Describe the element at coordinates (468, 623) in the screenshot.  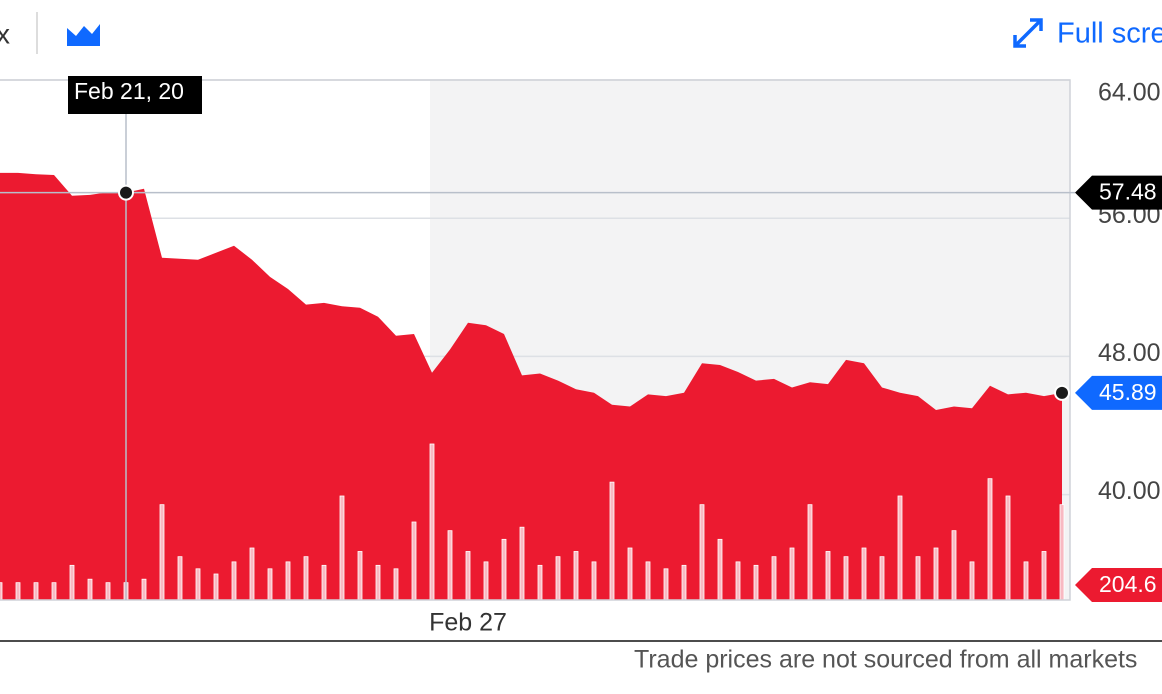
I see `x-tick-label: Feb 27` at that location.